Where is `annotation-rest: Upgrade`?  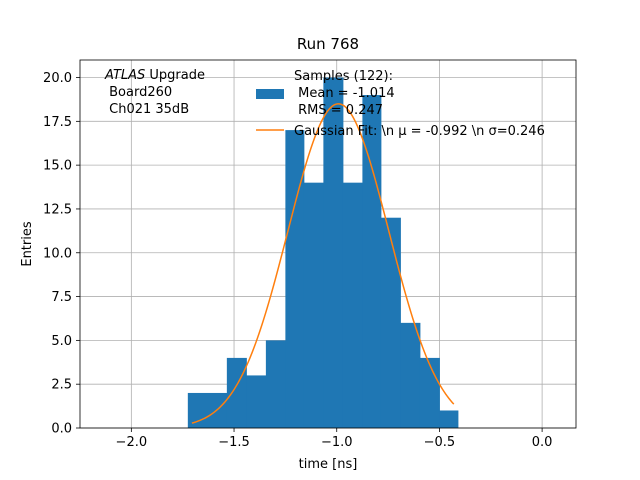
annotation-rest: Upgrade is located at coordinates (175, 75).